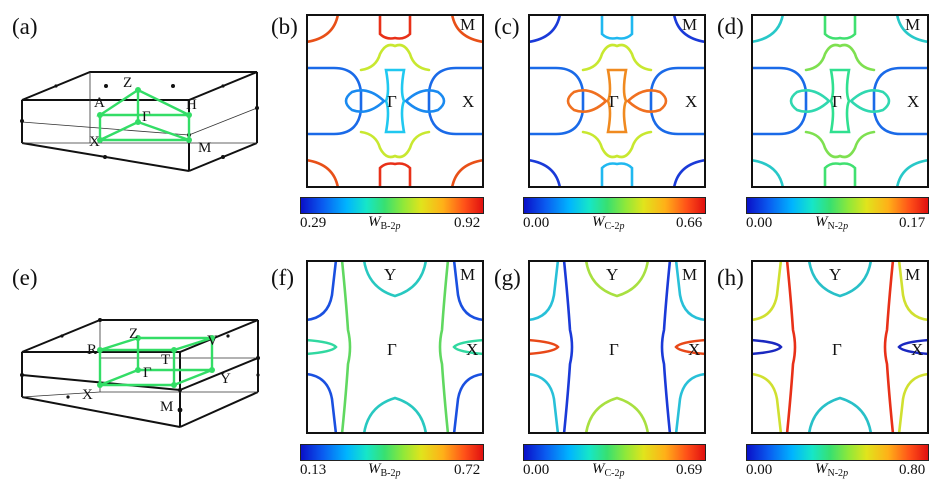 The image size is (937, 492). What do you see at coordinates (730, 277) in the screenshot?
I see `panel-label-h: (h)` at bounding box center [730, 277].